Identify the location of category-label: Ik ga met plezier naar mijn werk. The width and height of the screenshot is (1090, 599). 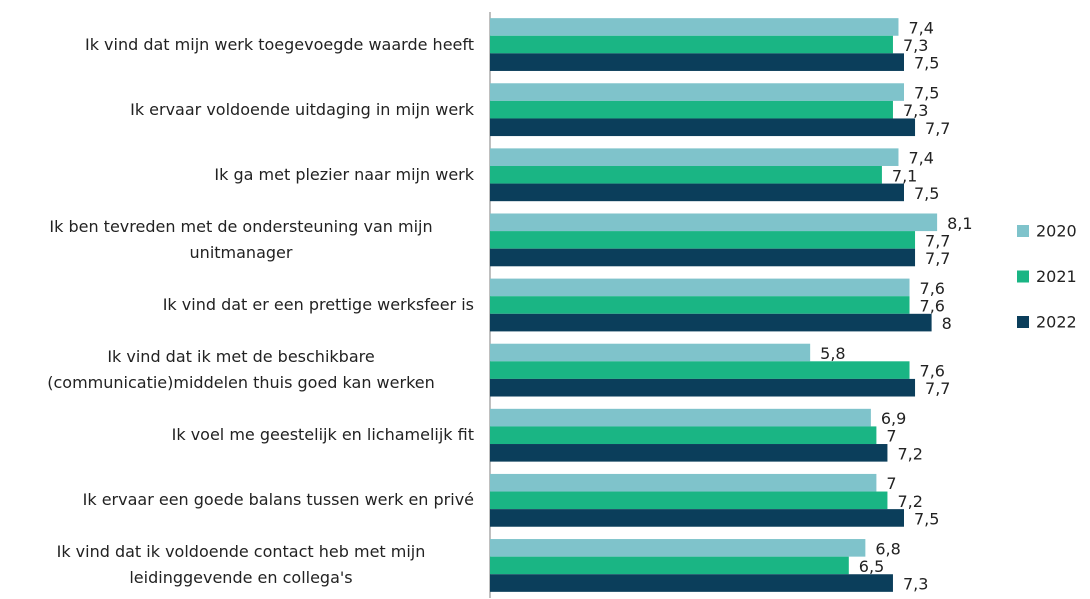
(344, 174).